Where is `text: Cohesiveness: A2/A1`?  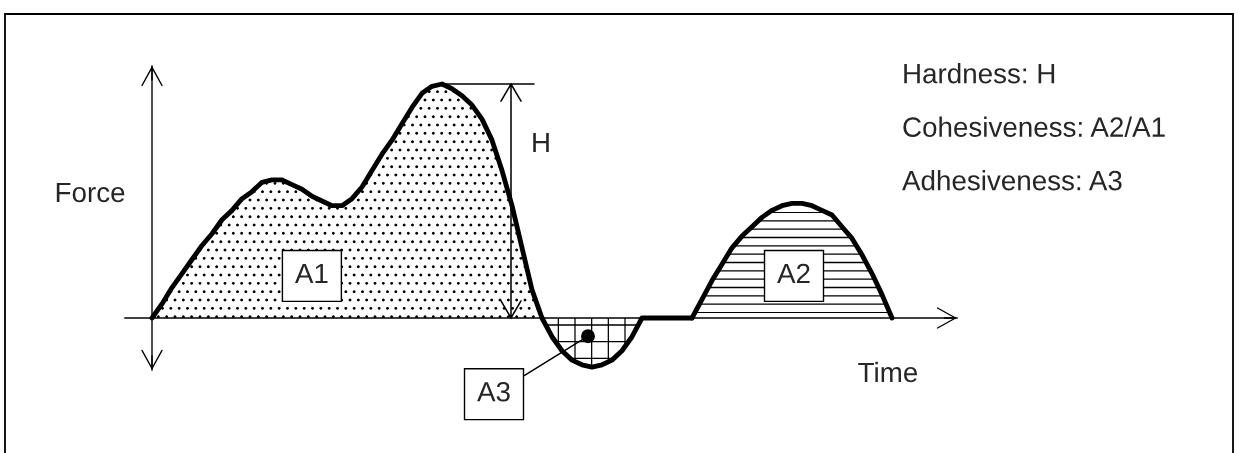
text: Cohesiveness: A2/A1 is located at coordinates (1034, 126).